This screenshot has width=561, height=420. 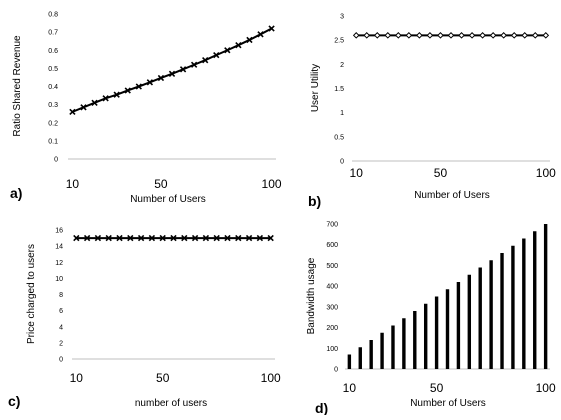 What do you see at coordinates (332, 287) in the screenshot?
I see `y-tick-label: 400` at bounding box center [332, 287].